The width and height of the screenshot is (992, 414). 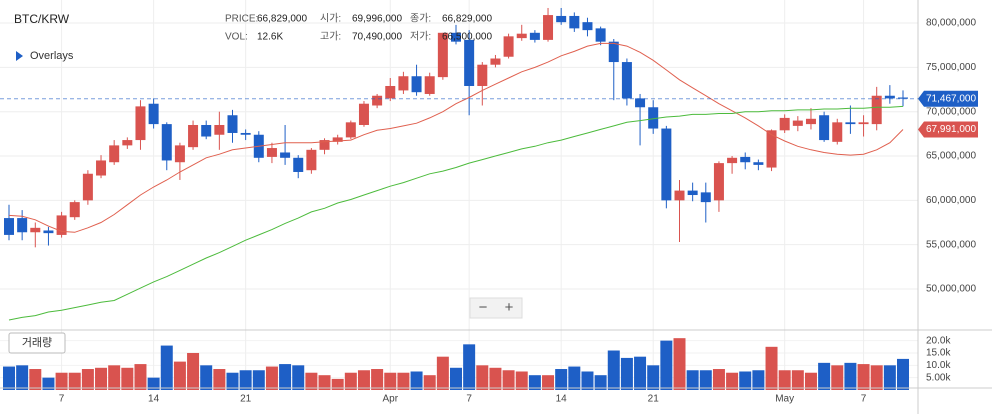 What do you see at coordinates (483, 307) in the screenshot?
I see `zoom-out: −` at bounding box center [483, 307].